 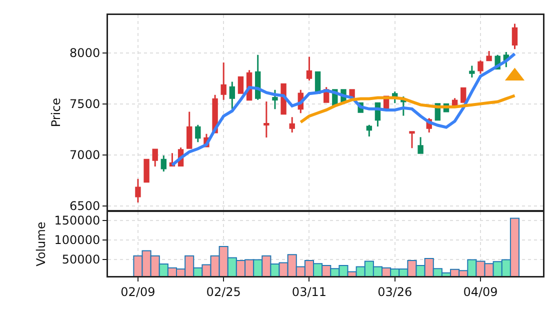 I want to click on y-tick-label: 8000, so click(x=85, y=53).